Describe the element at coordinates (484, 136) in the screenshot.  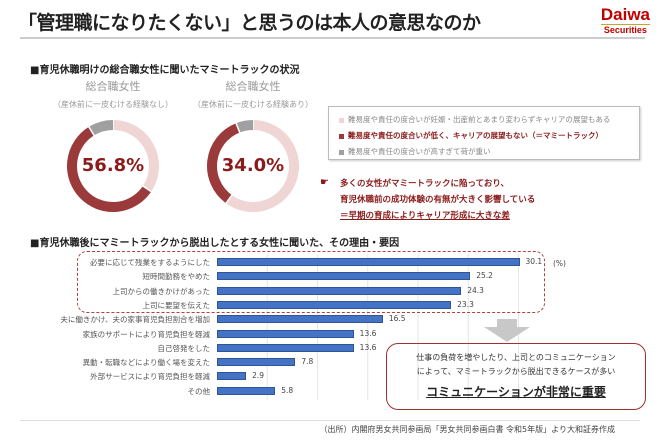
I see `legend-item: 難易度や責任の度合いが低く、キャリアの展望もない（＝マミートラック）` at that location.